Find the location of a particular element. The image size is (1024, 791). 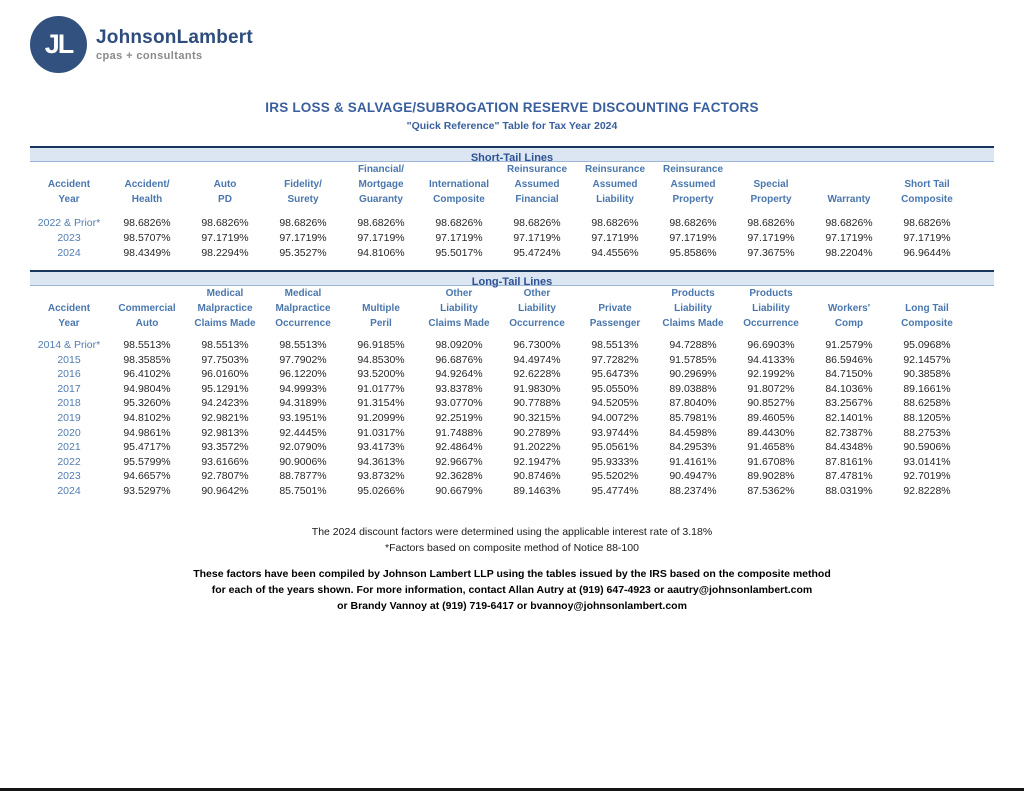

factor-cell: 96.6903% is located at coordinates (771, 345).